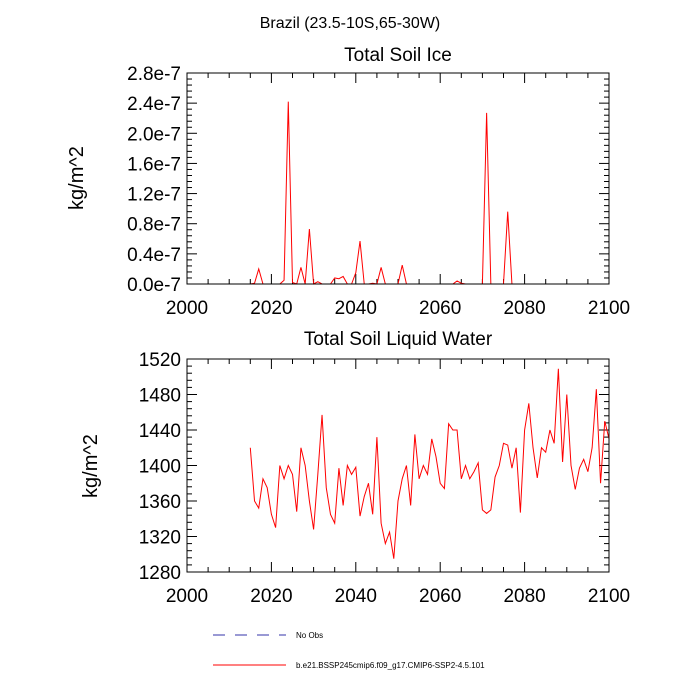  I want to click on y-tick-label: 1480, so click(160, 396).